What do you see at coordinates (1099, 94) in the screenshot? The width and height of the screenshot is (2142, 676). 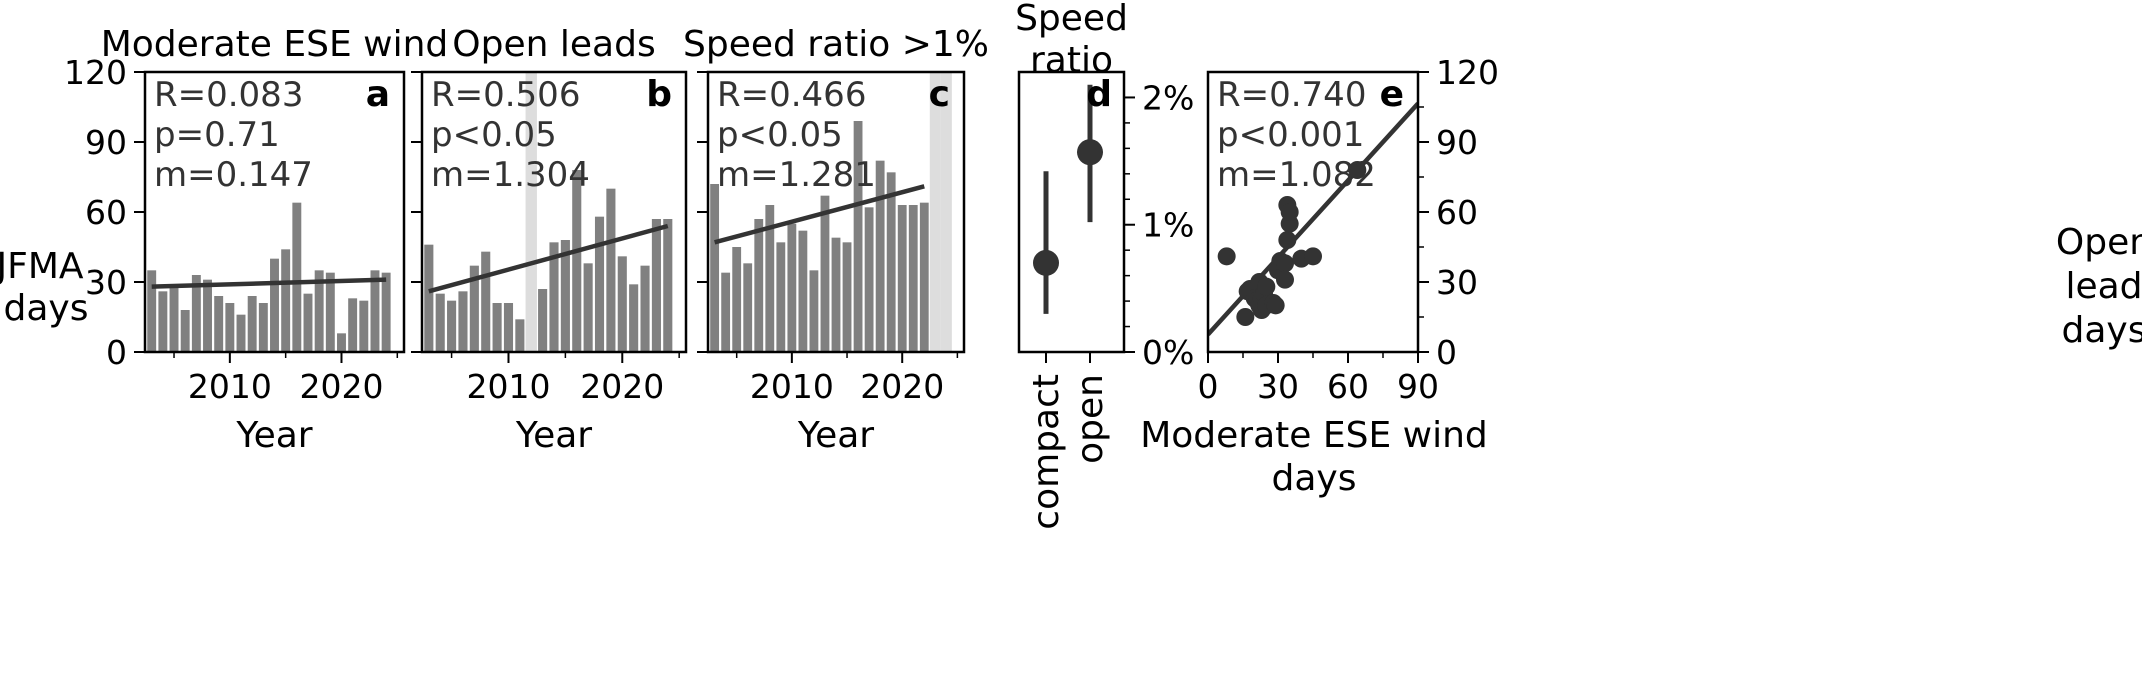 I see `panel-letter: d` at bounding box center [1099, 94].